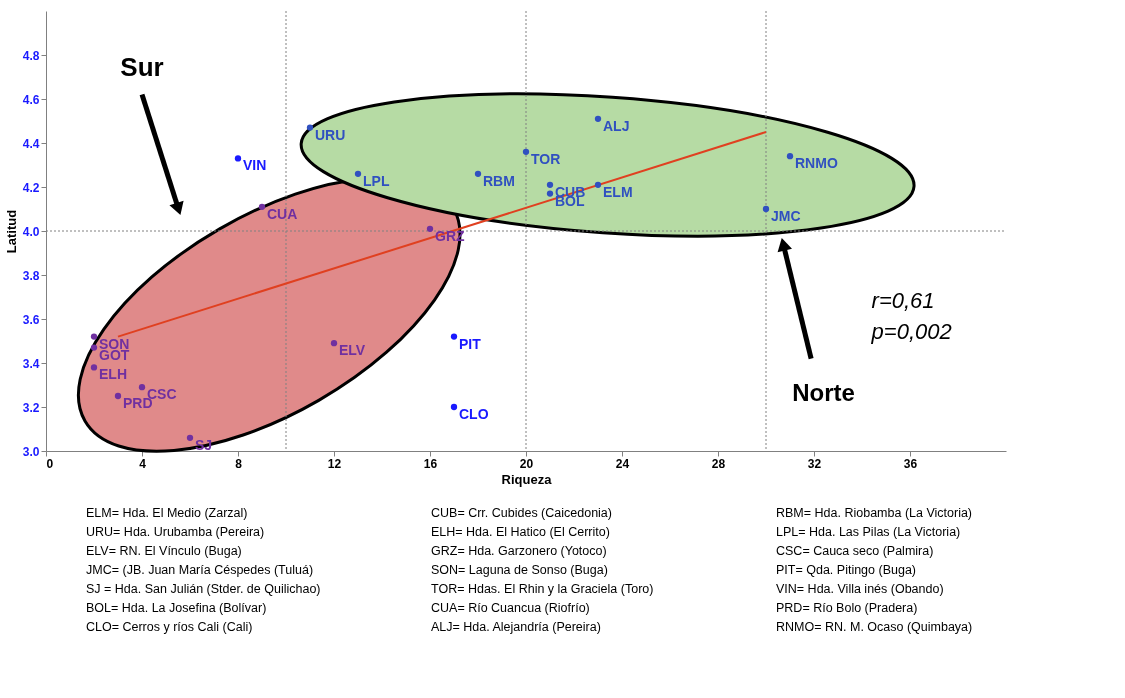 The height and width of the screenshot is (698, 1125). Describe the element at coordinates (786, 216) in the screenshot. I see `data-label: JMC` at that location.